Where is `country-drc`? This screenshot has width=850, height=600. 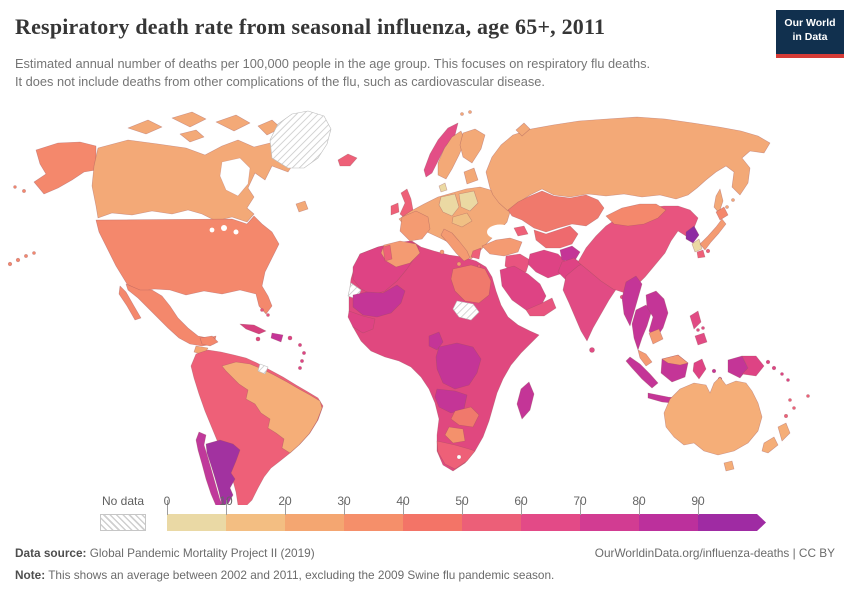
country-drc is located at coordinates (458, 366).